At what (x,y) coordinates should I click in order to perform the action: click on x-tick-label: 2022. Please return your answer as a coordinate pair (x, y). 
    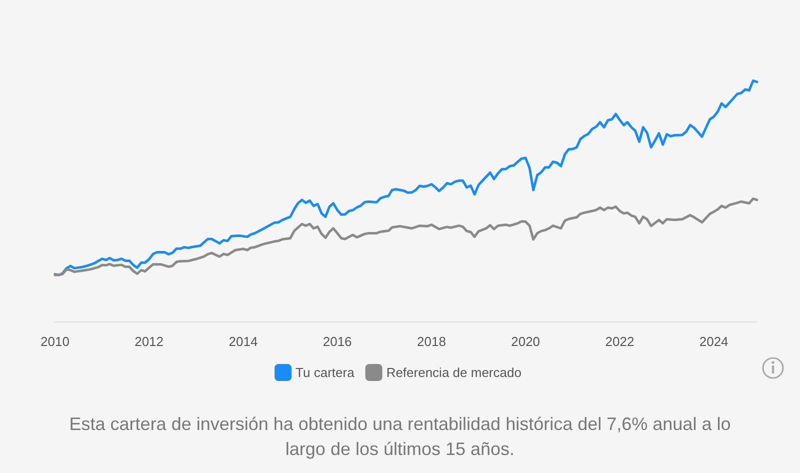
    Looking at the image, I should click on (619, 341).